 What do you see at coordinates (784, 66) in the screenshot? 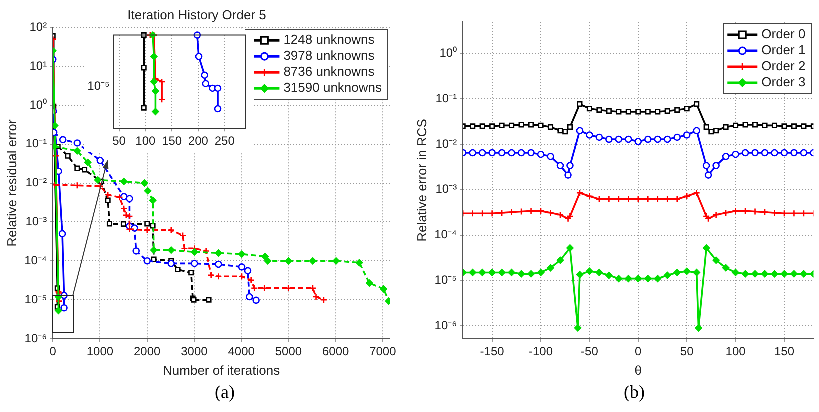
I see `legend-label: Order 2` at bounding box center [784, 66].